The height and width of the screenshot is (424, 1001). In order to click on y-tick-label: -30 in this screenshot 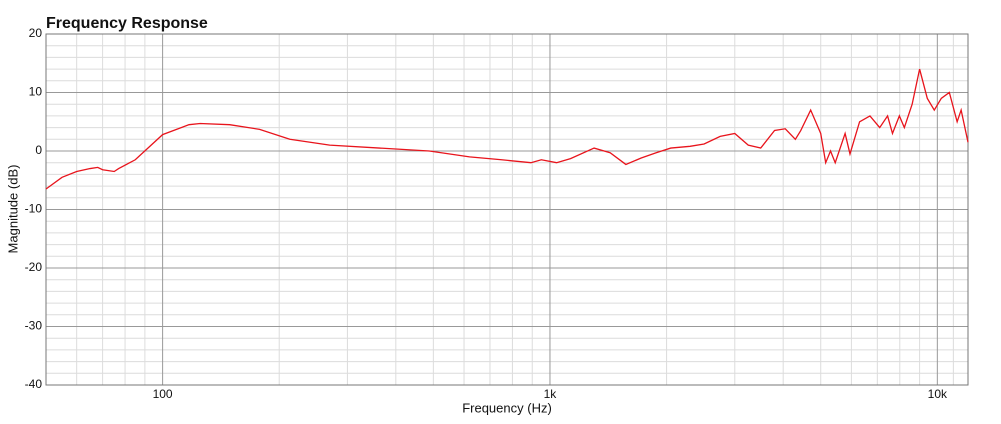, I will do `click(34, 326)`.